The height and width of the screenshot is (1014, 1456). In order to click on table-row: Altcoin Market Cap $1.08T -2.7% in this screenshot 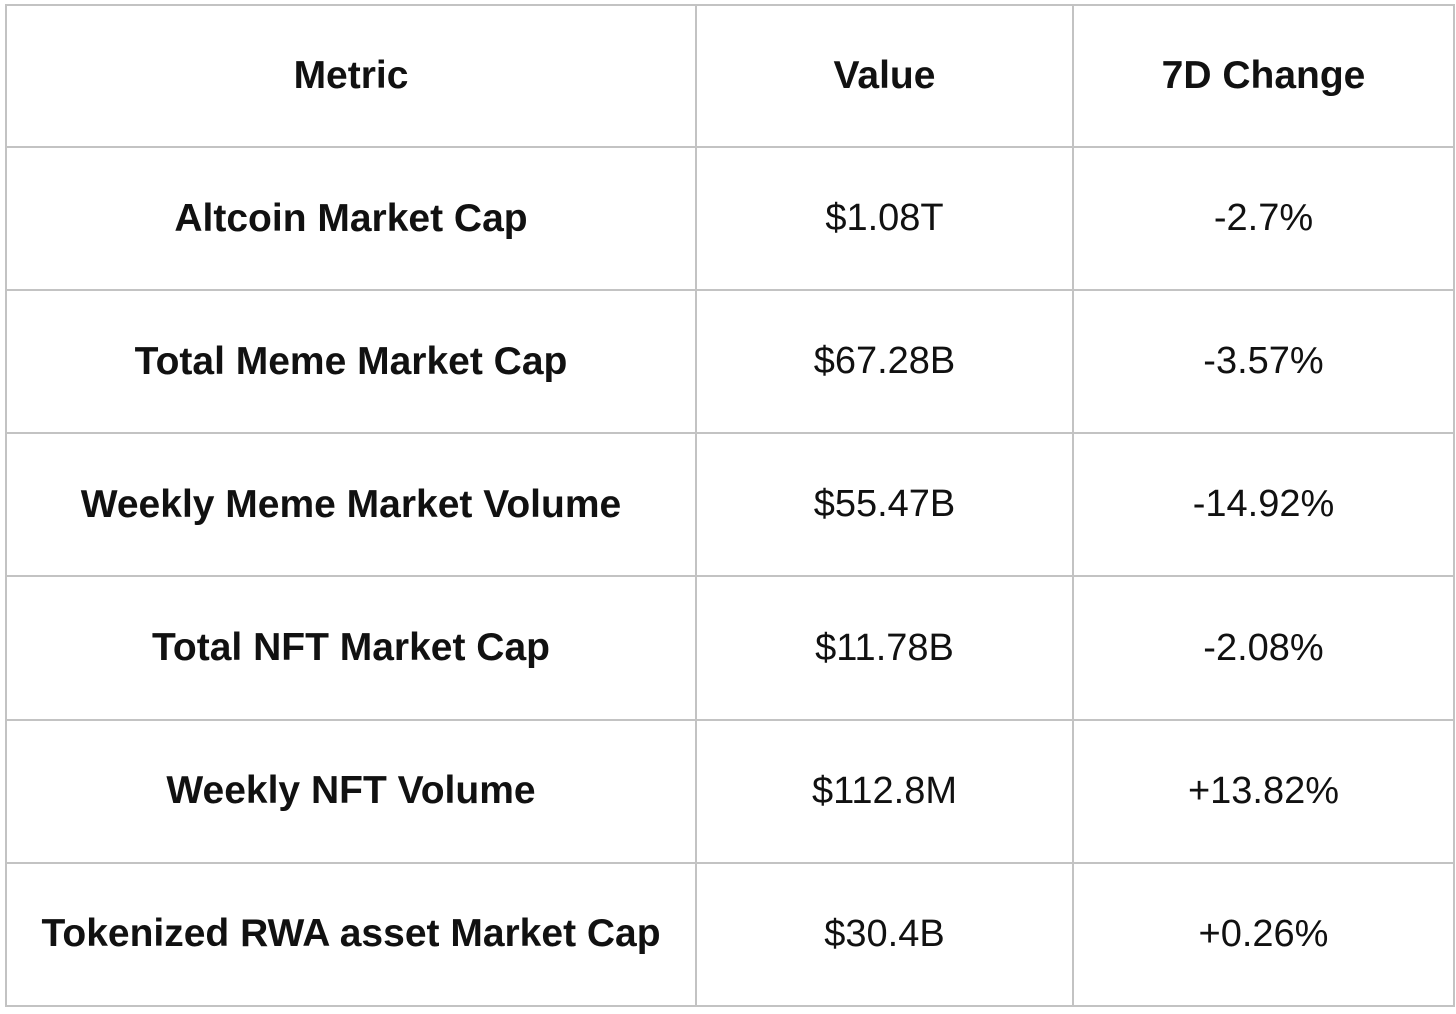, I will do `click(730, 218)`.